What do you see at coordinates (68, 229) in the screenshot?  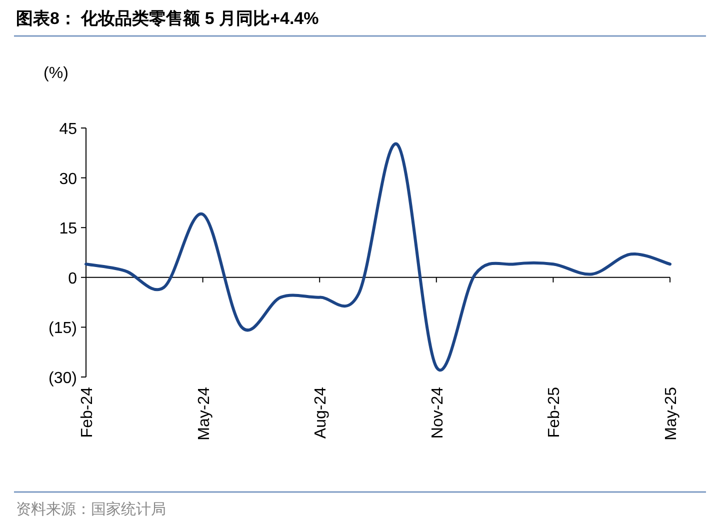 I see `y-tick-label: 15` at bounding box center [68, 229].